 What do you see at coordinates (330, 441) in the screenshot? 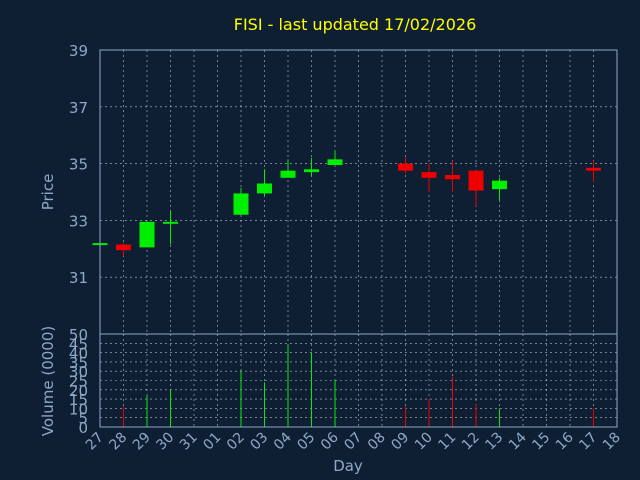
I see `x-tick-label: 06` at bounding box center [330, 441].